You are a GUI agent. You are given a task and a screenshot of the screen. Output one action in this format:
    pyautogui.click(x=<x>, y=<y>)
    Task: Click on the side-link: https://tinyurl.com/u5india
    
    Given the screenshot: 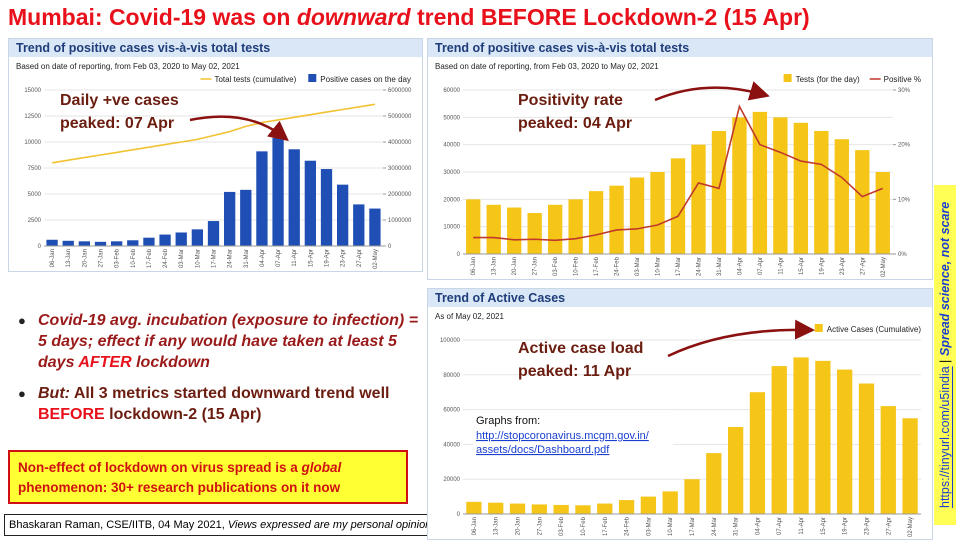 What is the action you would take?
    pyautogui.click(x=945, y=437)
    